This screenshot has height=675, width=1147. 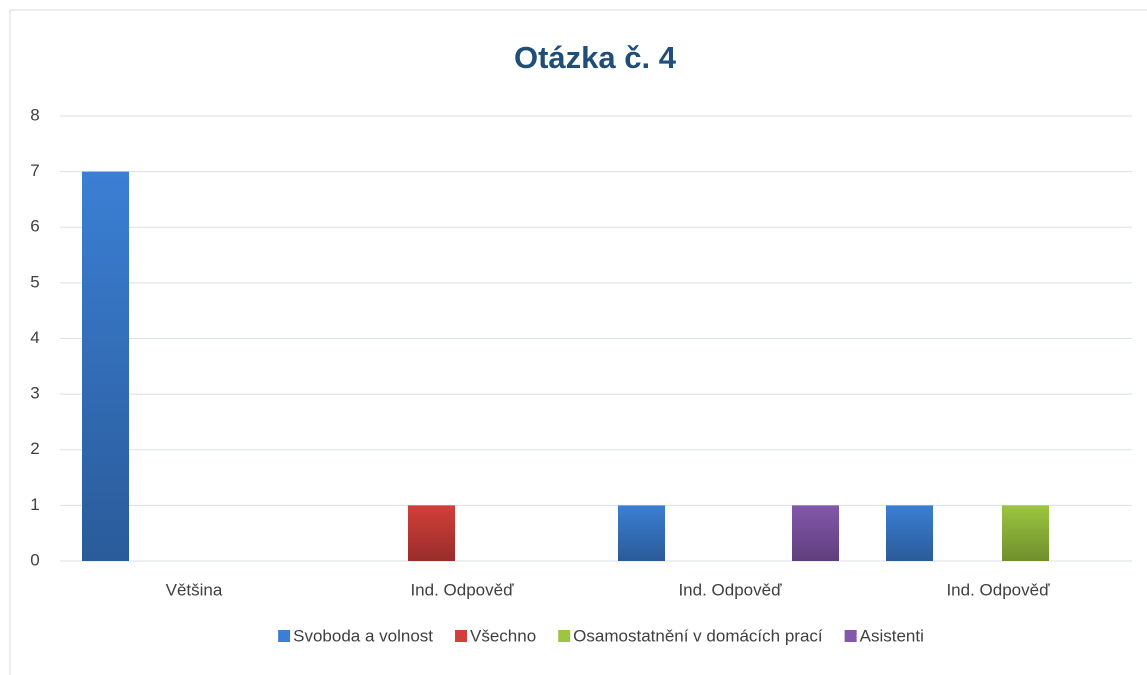 I want to click on y-tick-label: 1, so click(x=34, y=504).